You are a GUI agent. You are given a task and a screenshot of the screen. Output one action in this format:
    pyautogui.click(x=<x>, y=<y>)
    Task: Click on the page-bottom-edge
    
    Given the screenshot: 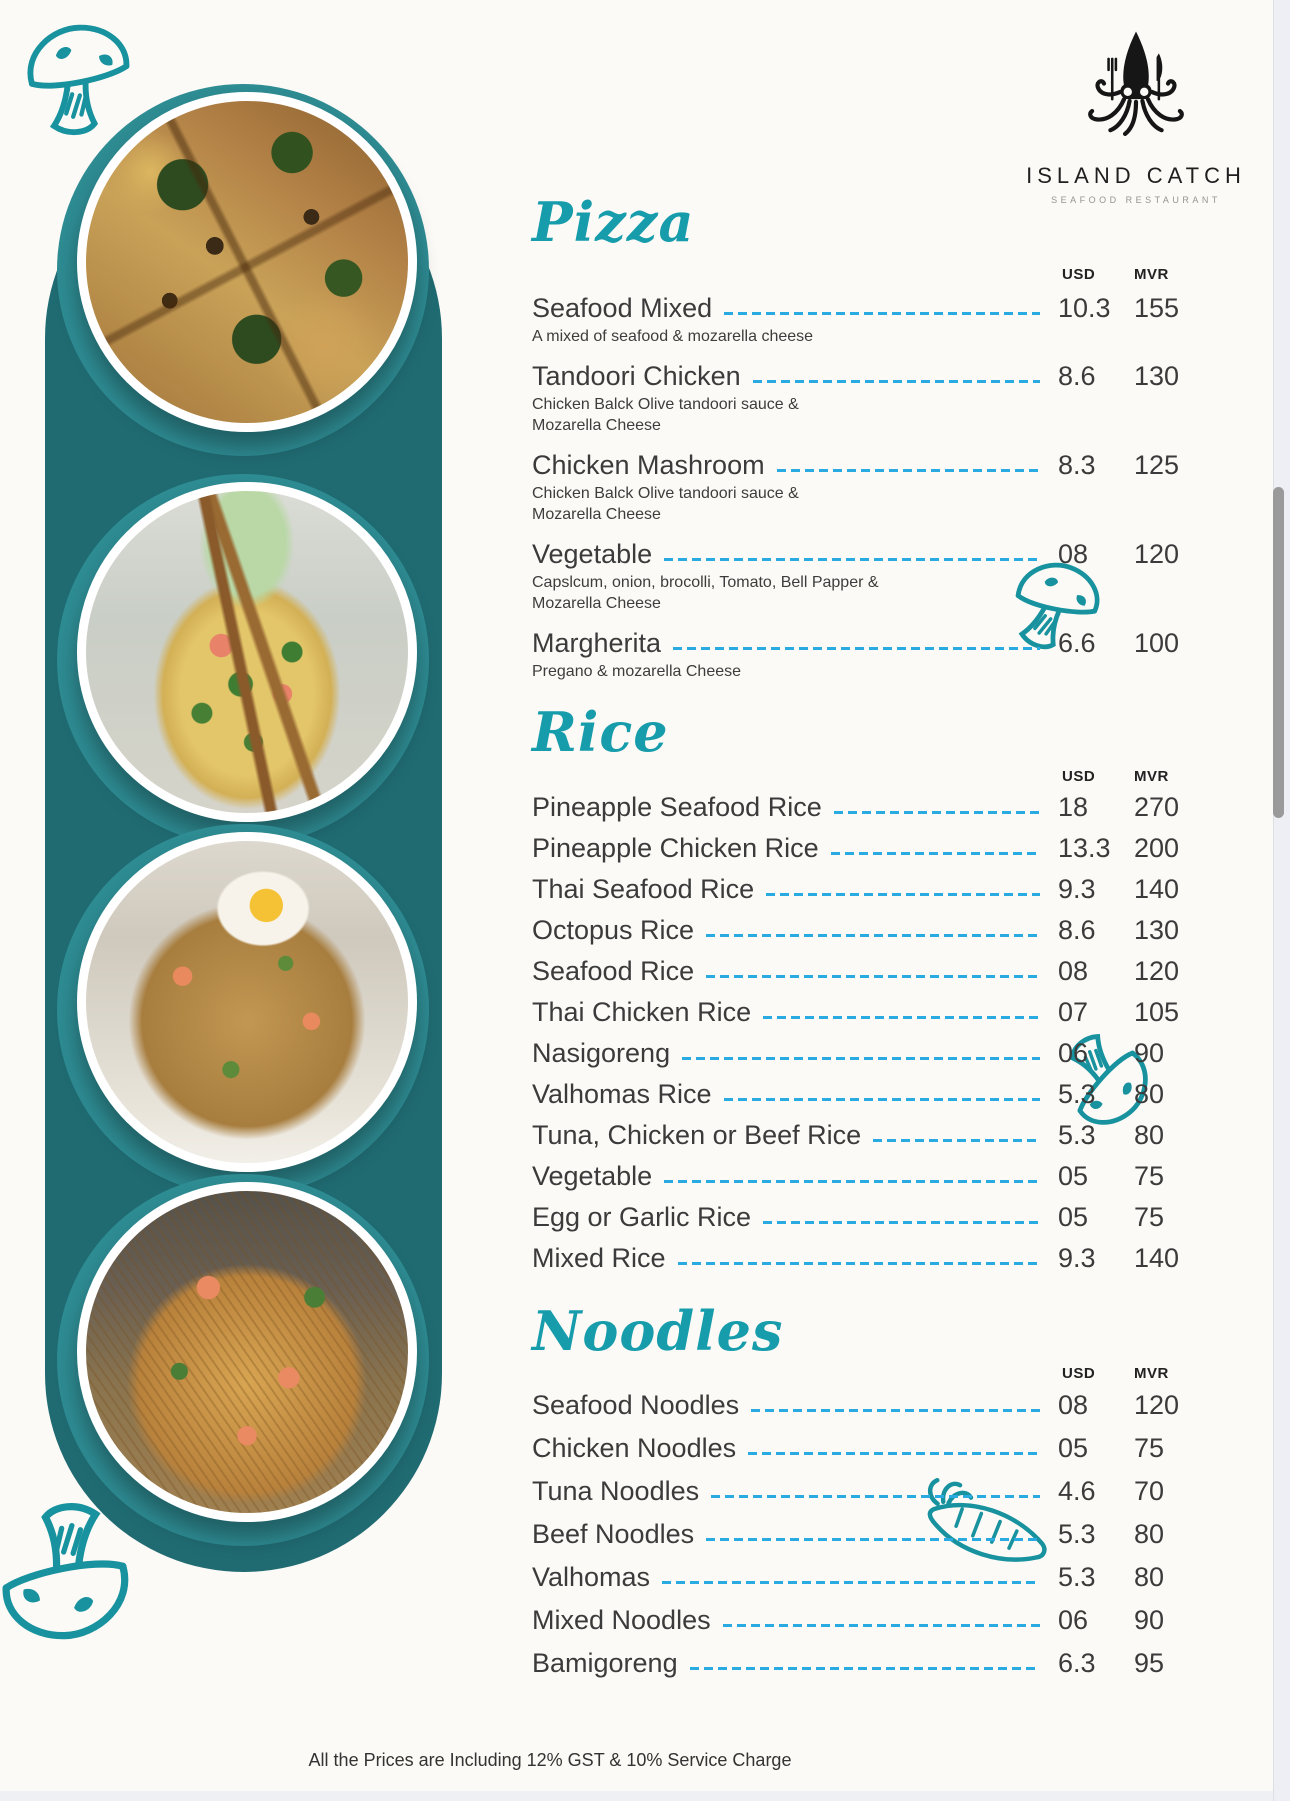 What is the action you would take?
    pyautogui.click(x=645, y=1796)
    